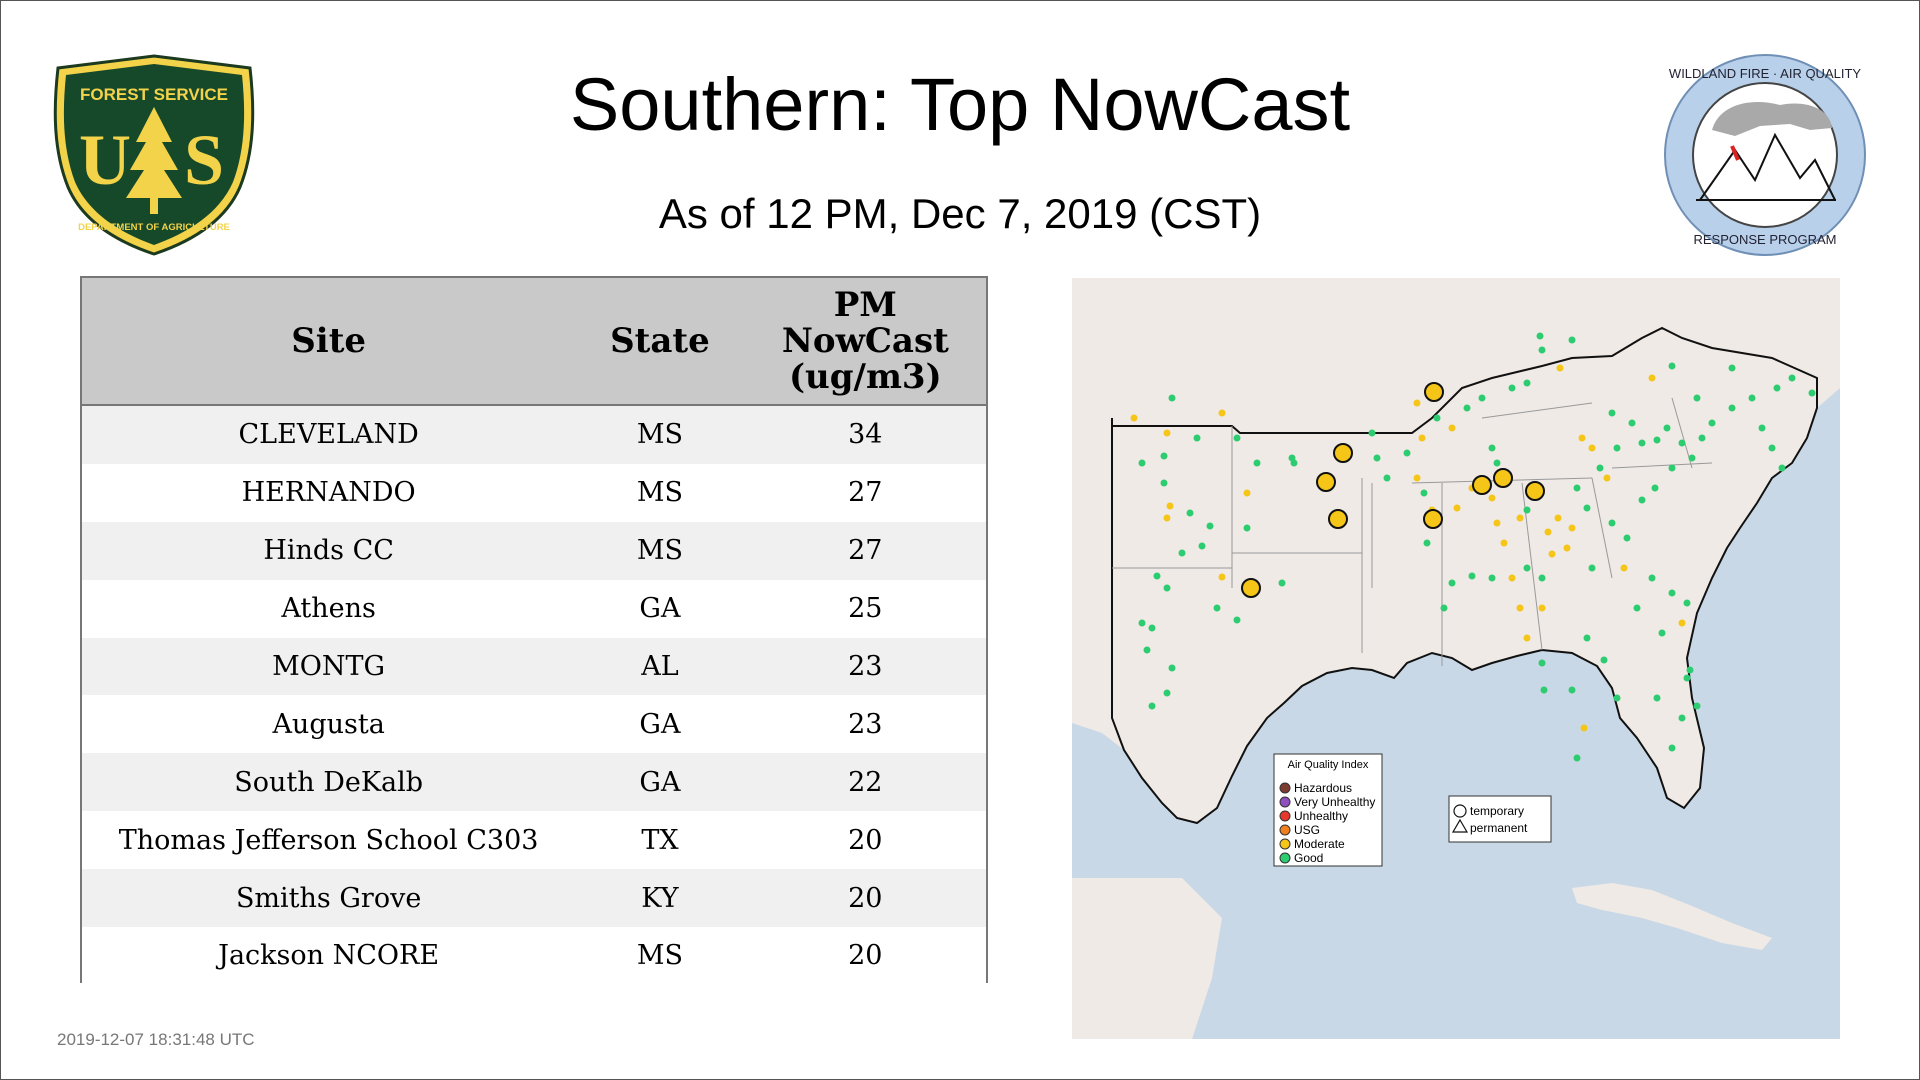 The image size is (1920, 1080). I want to click on aqi-legend-label: Hazardous, so click(1323, 788).